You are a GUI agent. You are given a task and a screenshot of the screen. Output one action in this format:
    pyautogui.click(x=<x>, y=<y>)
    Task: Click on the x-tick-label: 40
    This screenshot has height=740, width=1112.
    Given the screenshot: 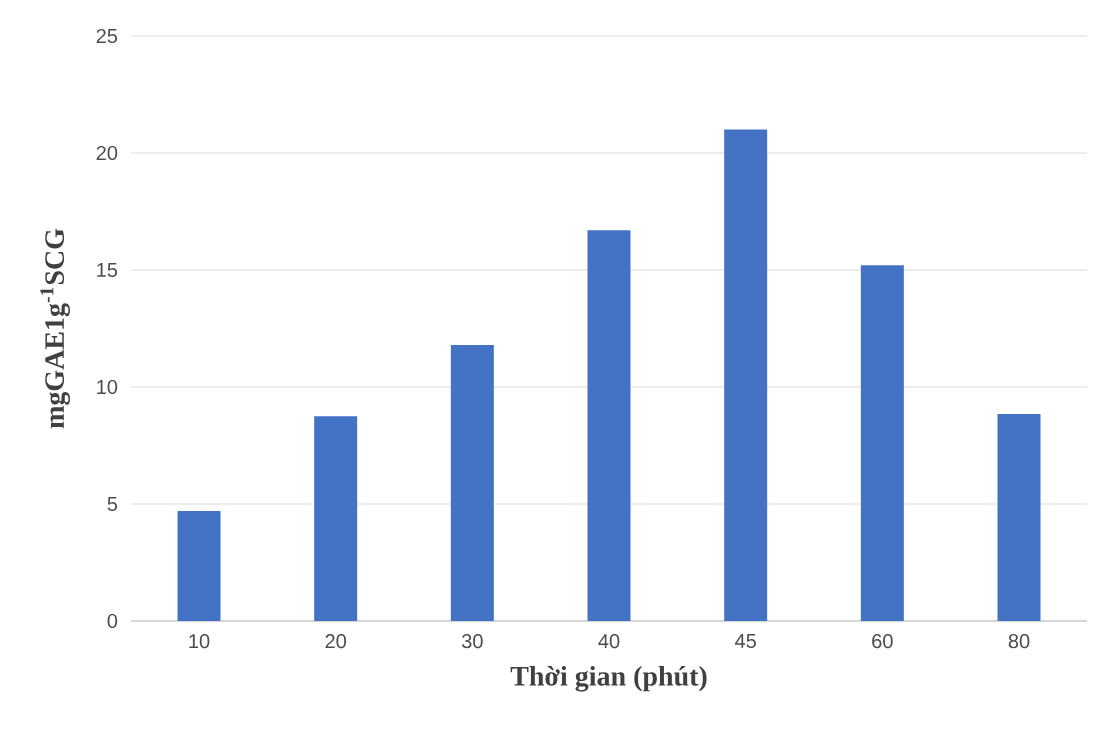 What is the action you would take?
    pyautogui.click(x=609, y=641)
    